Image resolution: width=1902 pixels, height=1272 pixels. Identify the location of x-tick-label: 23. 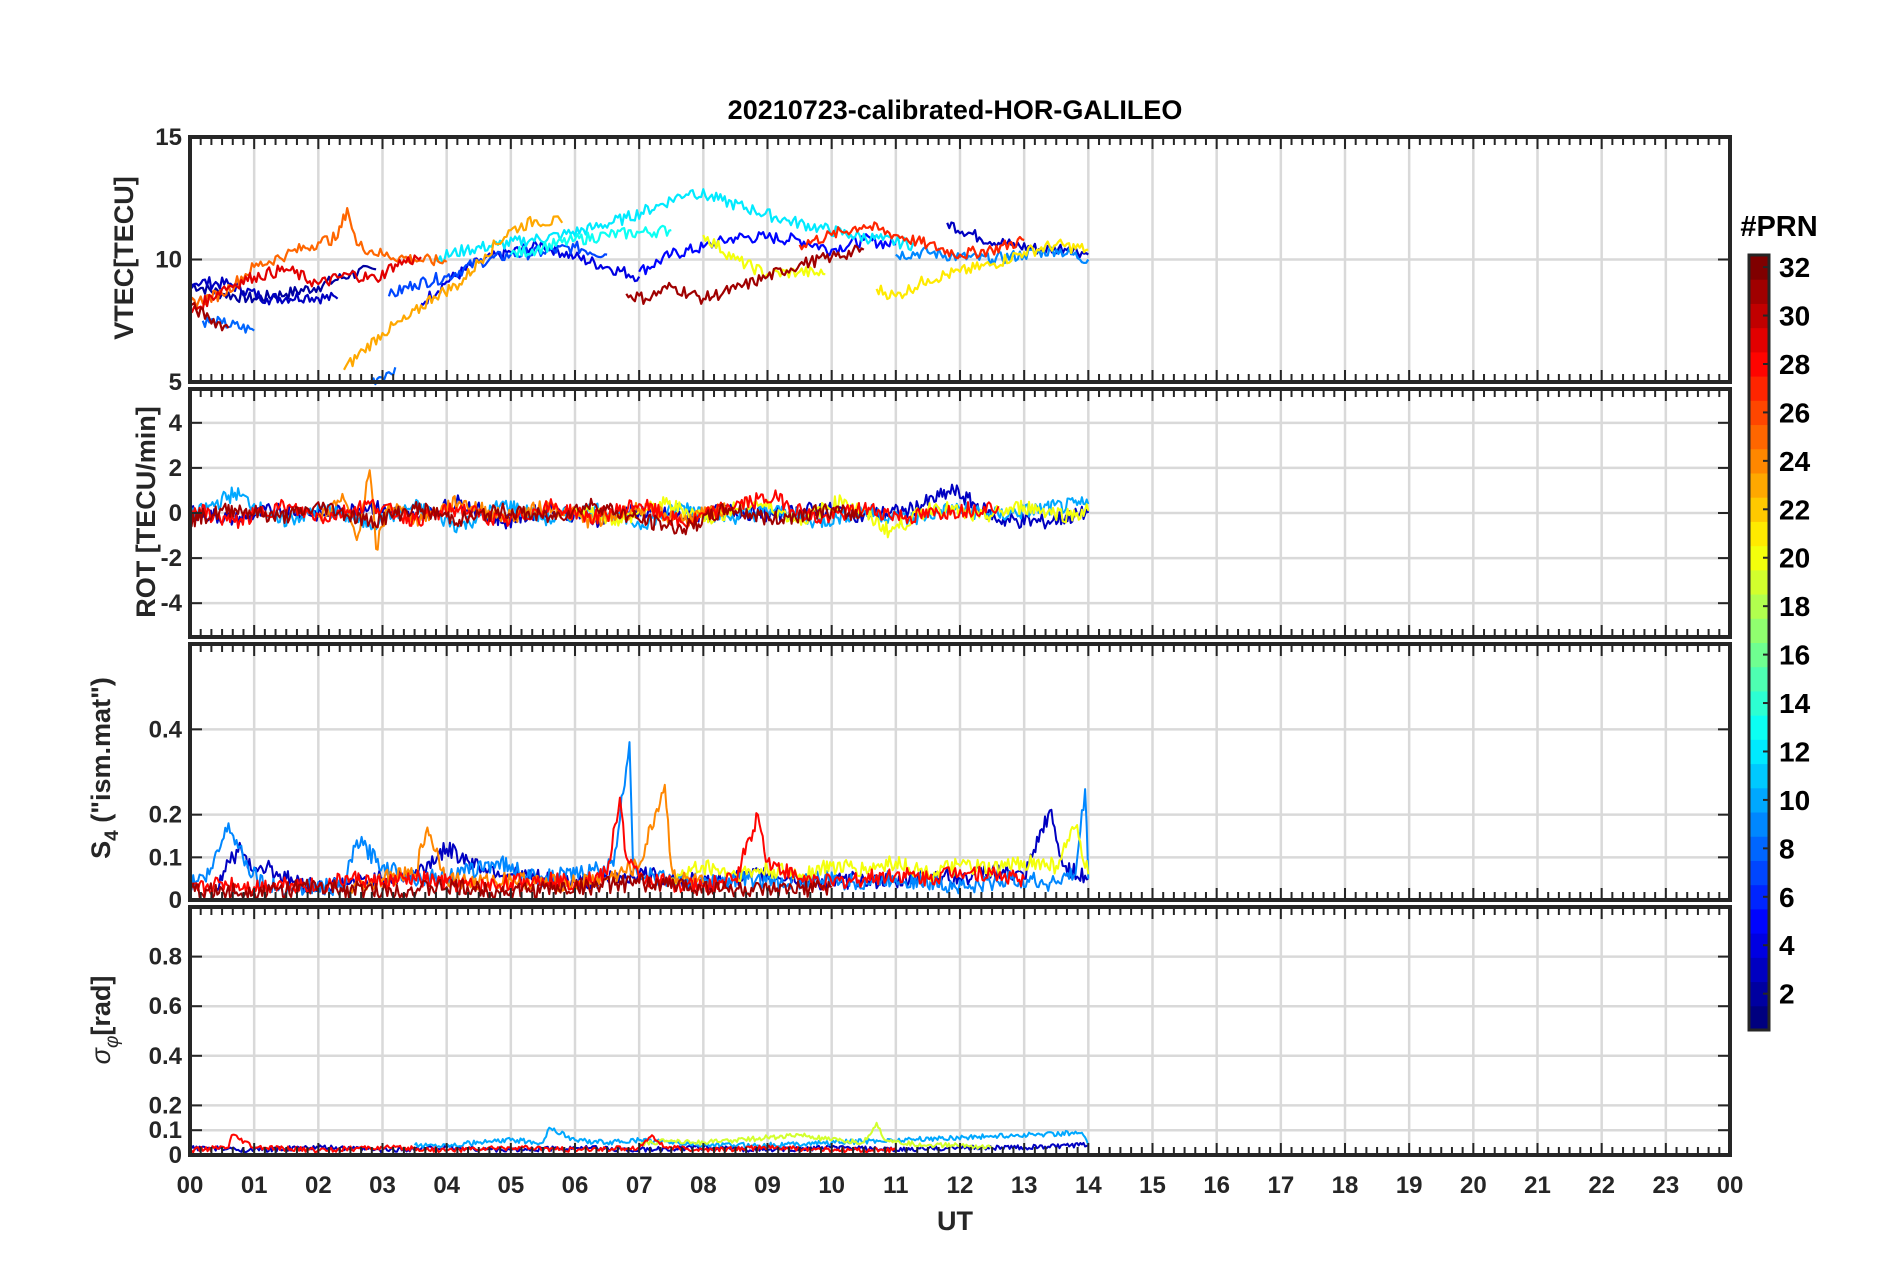
(1665, 1185).